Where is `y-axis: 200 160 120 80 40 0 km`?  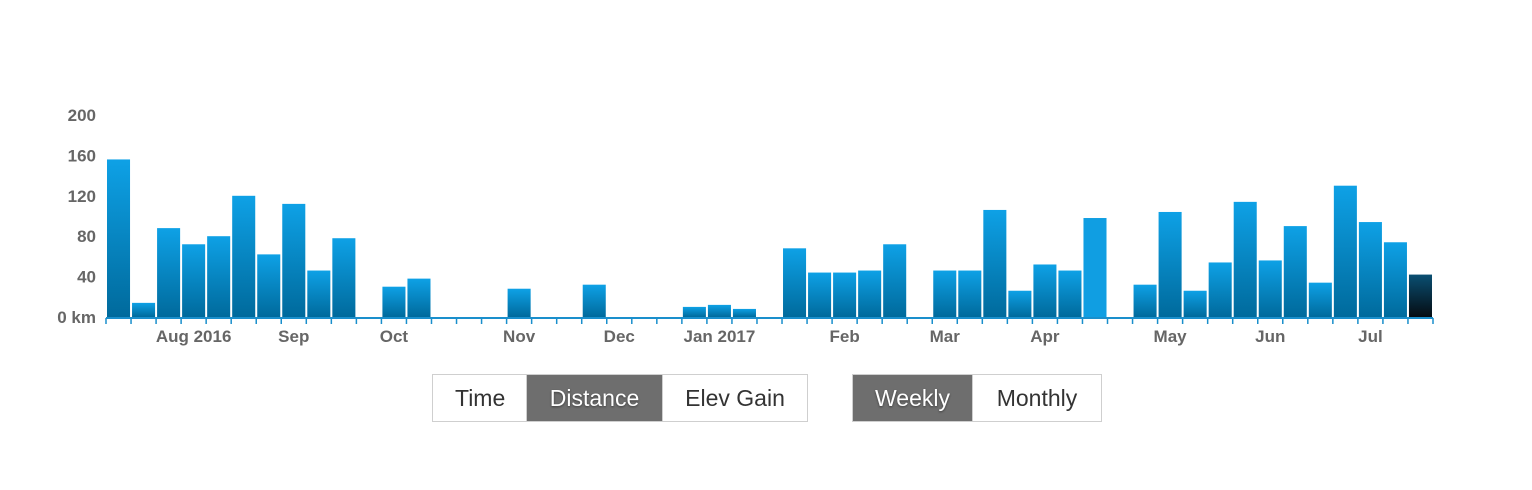 y-axis: 200 160 120 80 40 0 km is located at coordinates (76, 216).